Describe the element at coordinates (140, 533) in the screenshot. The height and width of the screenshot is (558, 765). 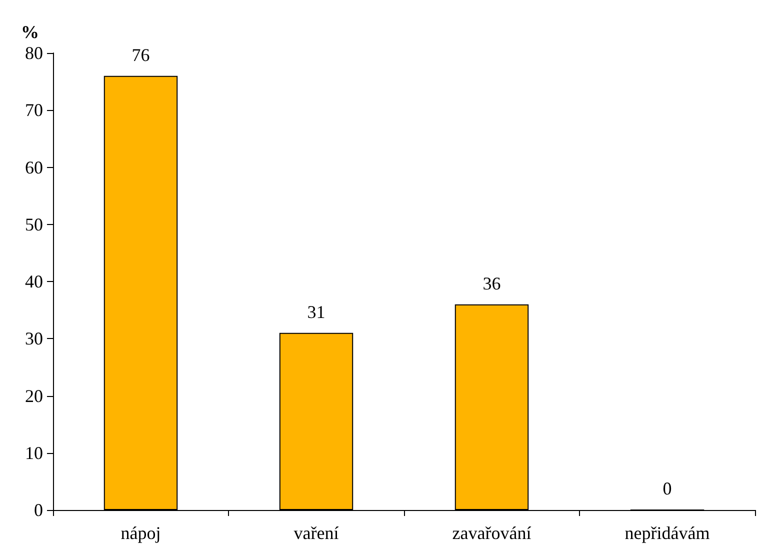
I see `x-tick-label: nápoj` at that location.